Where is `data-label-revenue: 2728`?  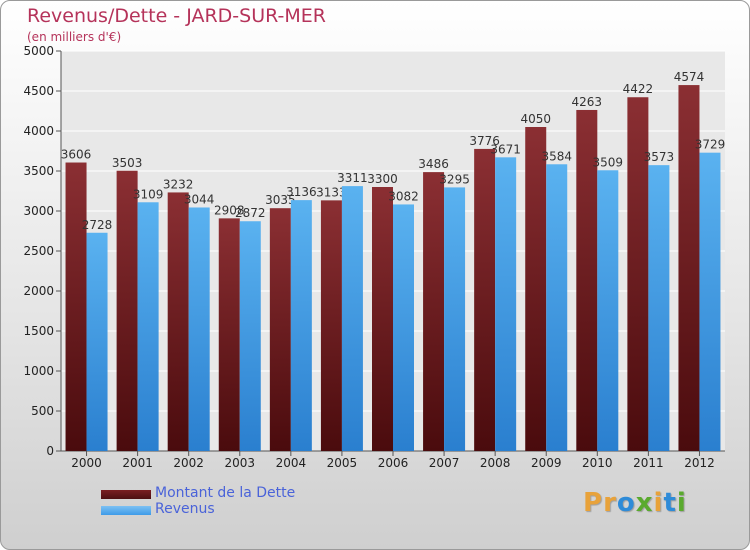 data-label-revenue: 2728 is located at coordinates (97, 225).